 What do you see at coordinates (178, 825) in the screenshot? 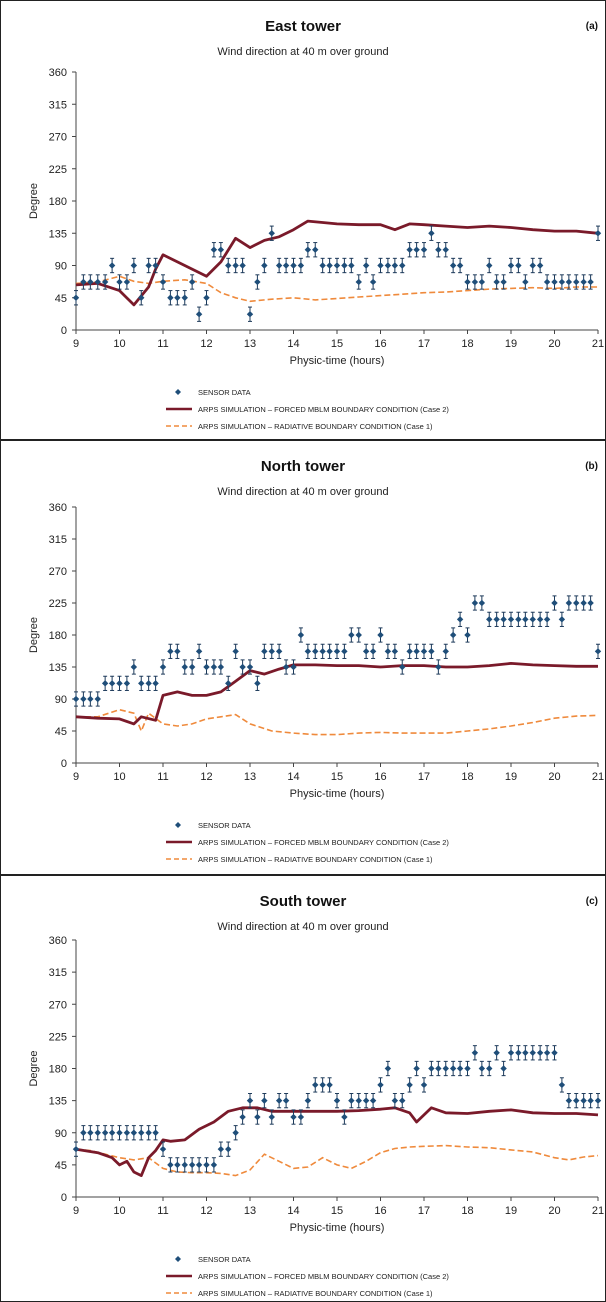
I see `legend-marker-sensor` at bounding box center [178, 825].